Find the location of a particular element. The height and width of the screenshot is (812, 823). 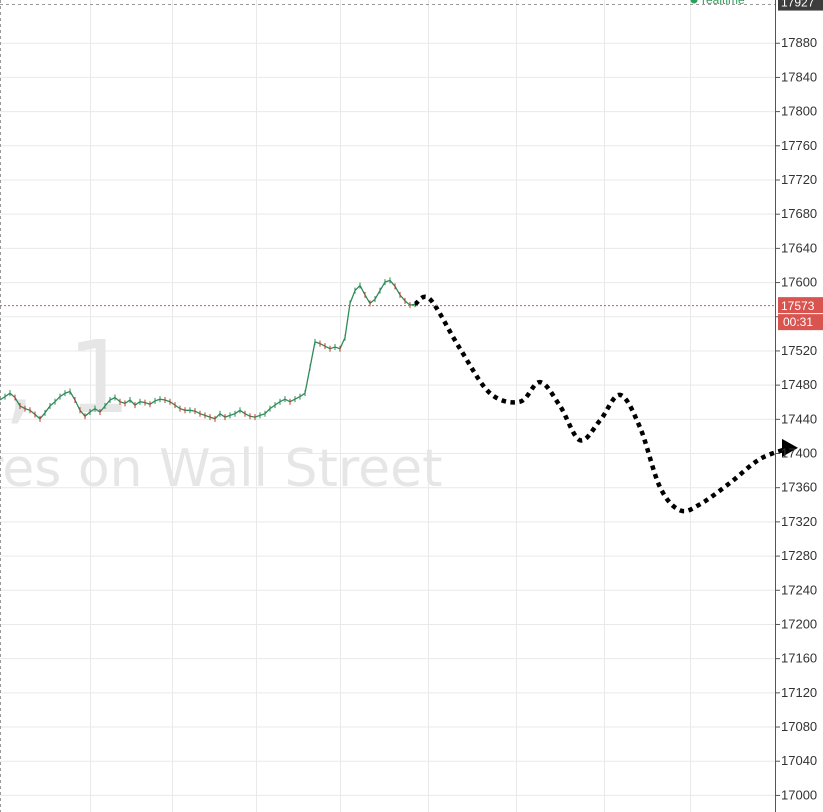

current-price-label: 17573 is located at coordinates (798, 306).